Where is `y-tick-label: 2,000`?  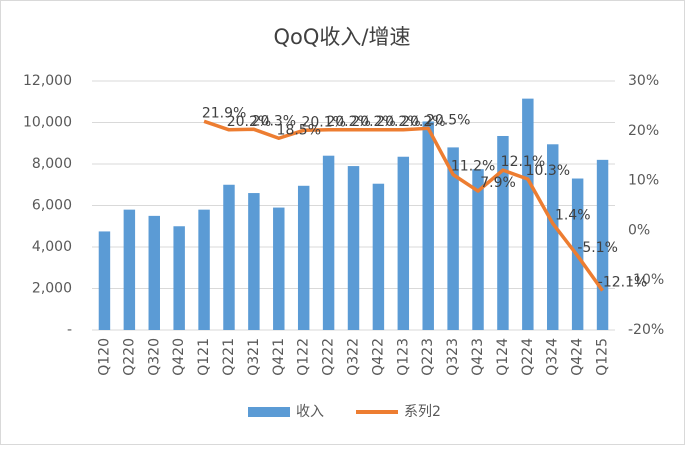 y-tick-label: 2,000 is located at coordinates (52, 289).